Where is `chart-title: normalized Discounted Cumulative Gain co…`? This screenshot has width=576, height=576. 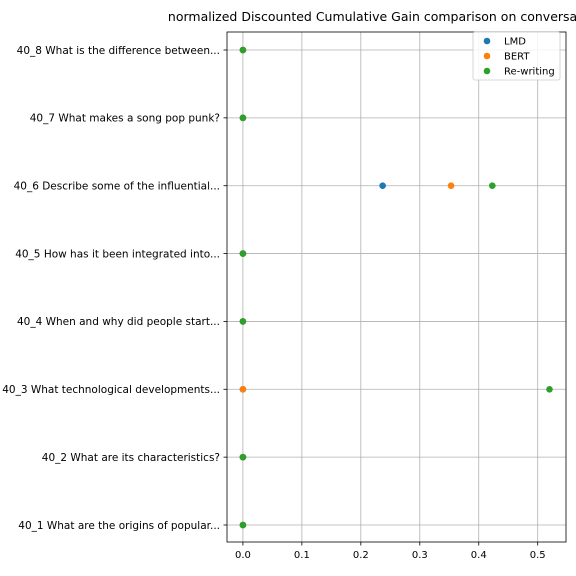 chart-title: normalized Discounted Cumulative Gain co… is located at coordinates (372, 16).